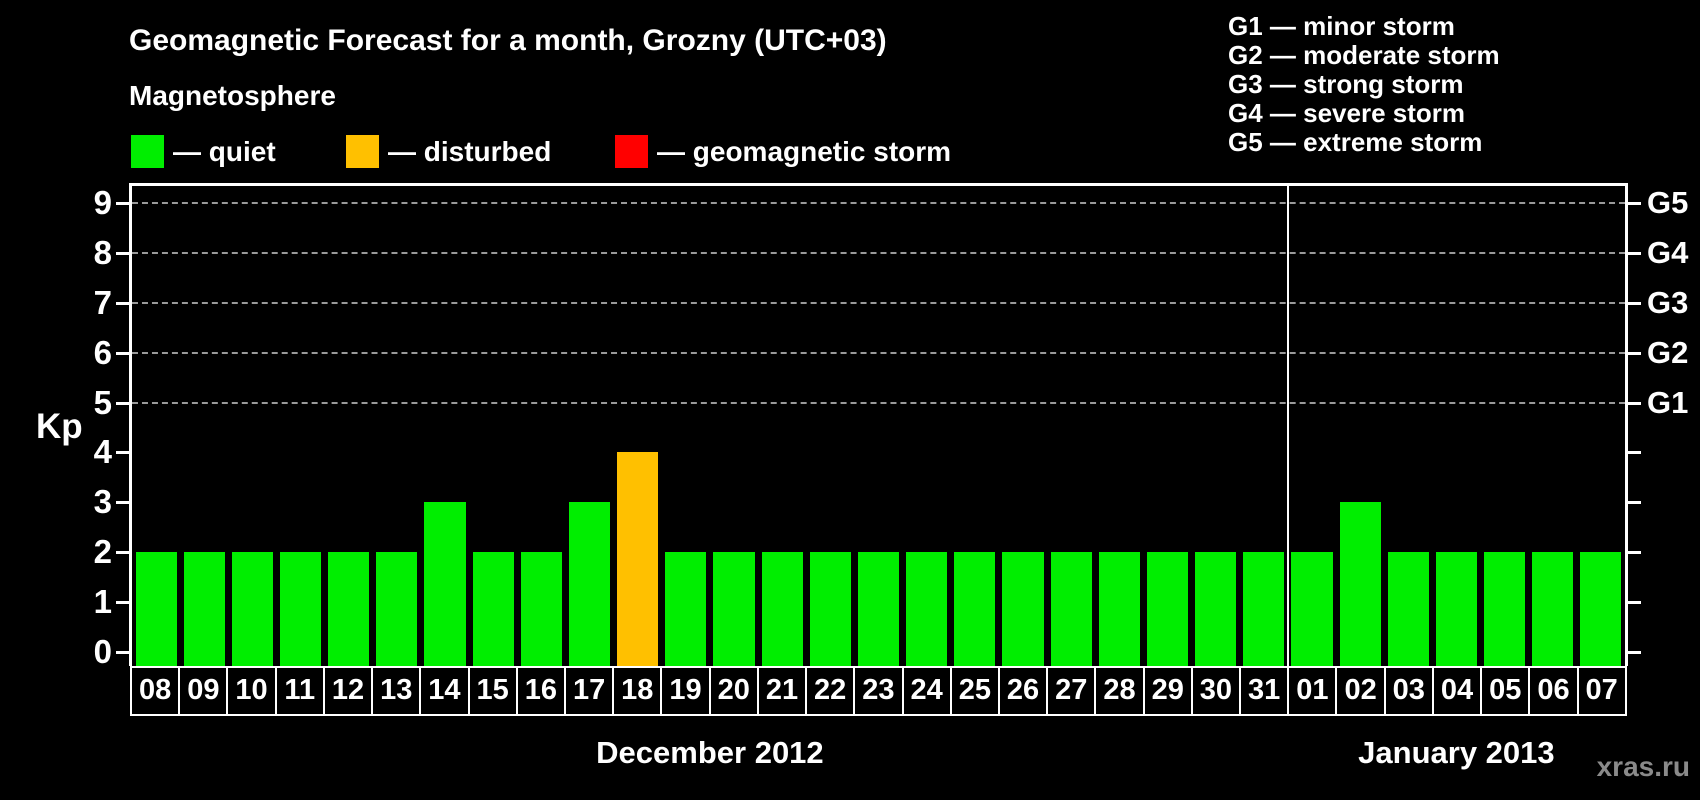  What do you see at coordinates (102, 252) in the screenshot?
I see `y-axis-label: 8` at bounding box center [102, 252].